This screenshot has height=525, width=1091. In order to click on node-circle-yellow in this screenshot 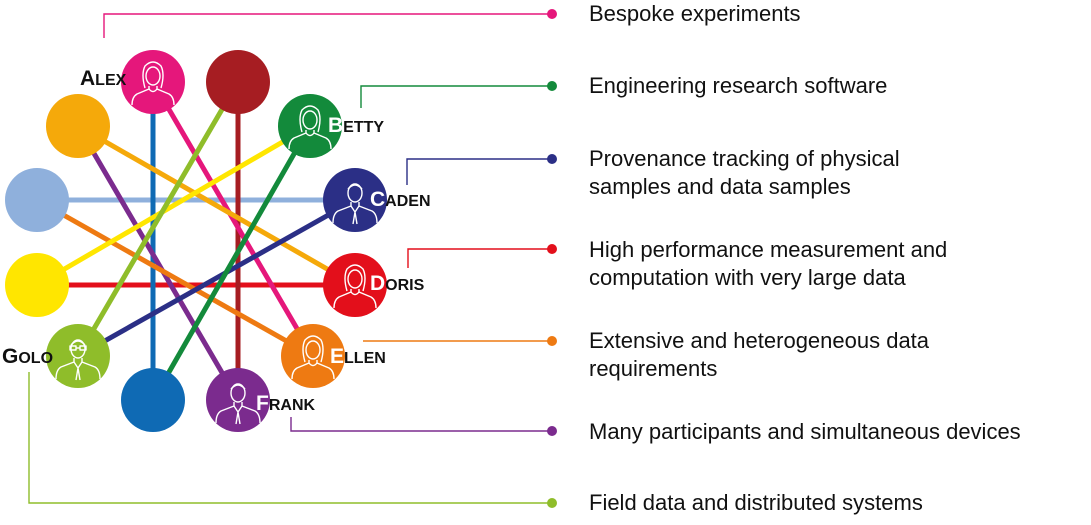, I will do `click(37, 285)`.